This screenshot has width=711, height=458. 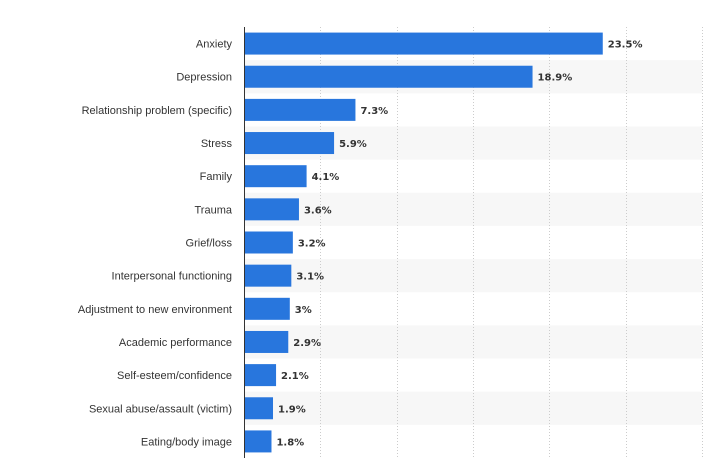 I want to click on value-label: 2.1%, so click(x=295, y=376).